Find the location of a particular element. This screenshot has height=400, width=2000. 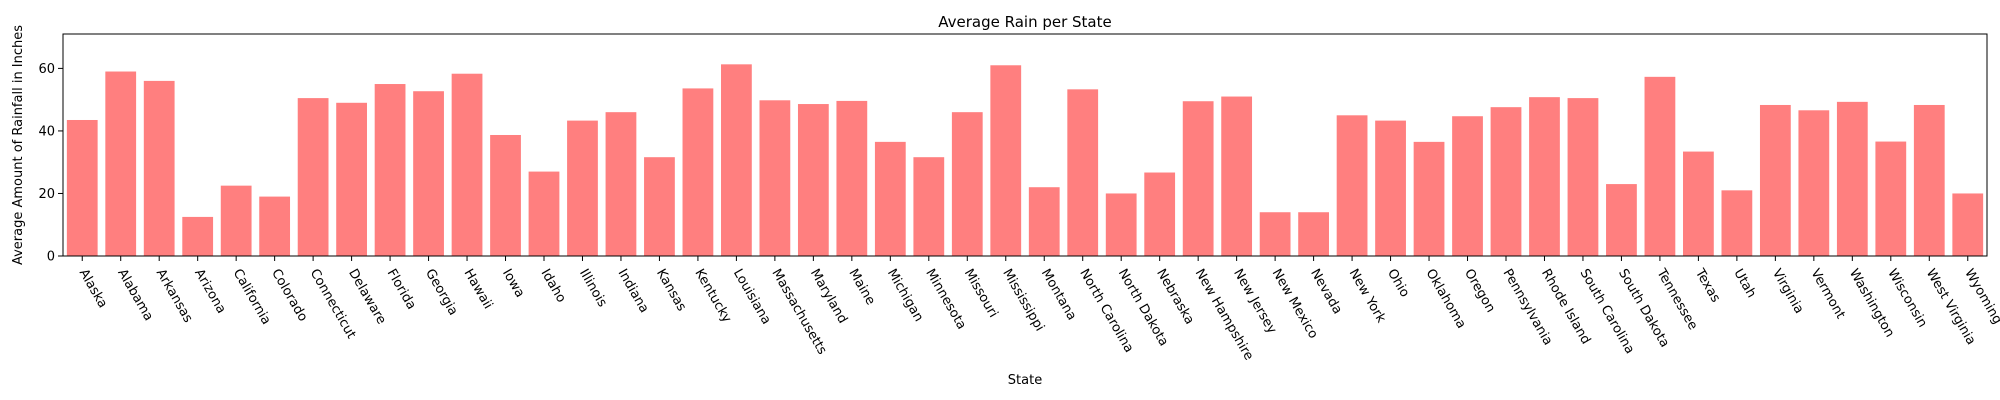

y-tick-label: 0 is located at coordinates (51, 257).